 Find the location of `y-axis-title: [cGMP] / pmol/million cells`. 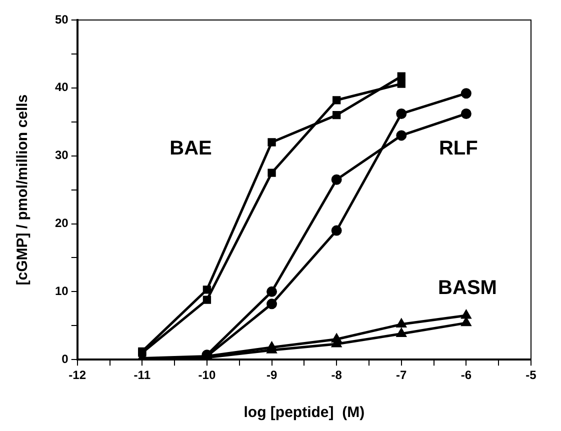

y-axis-title: [cGMP] / pmol/million cells is located at coordinates (23, 190).